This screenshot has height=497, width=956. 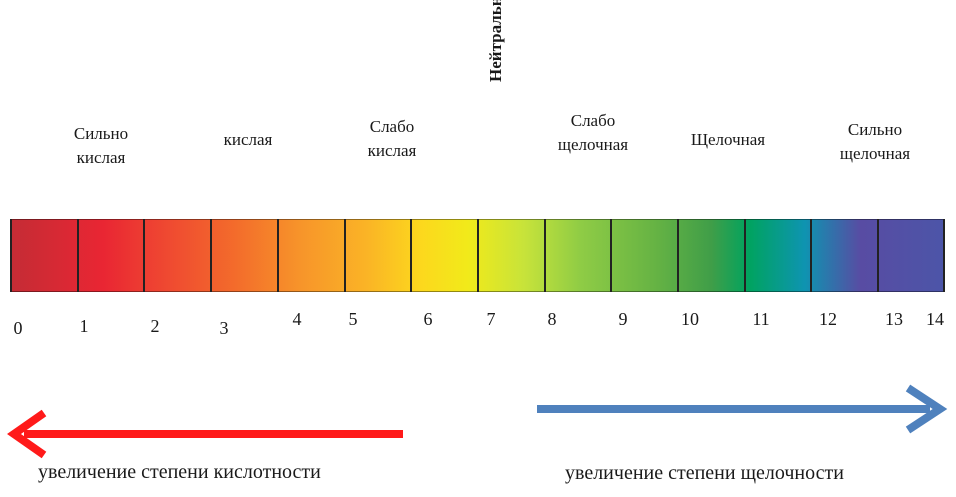 What do you see at coordinates (155, 326) in the screenshot?
I see `tick-2: 2` at bounding box center [155, 326].